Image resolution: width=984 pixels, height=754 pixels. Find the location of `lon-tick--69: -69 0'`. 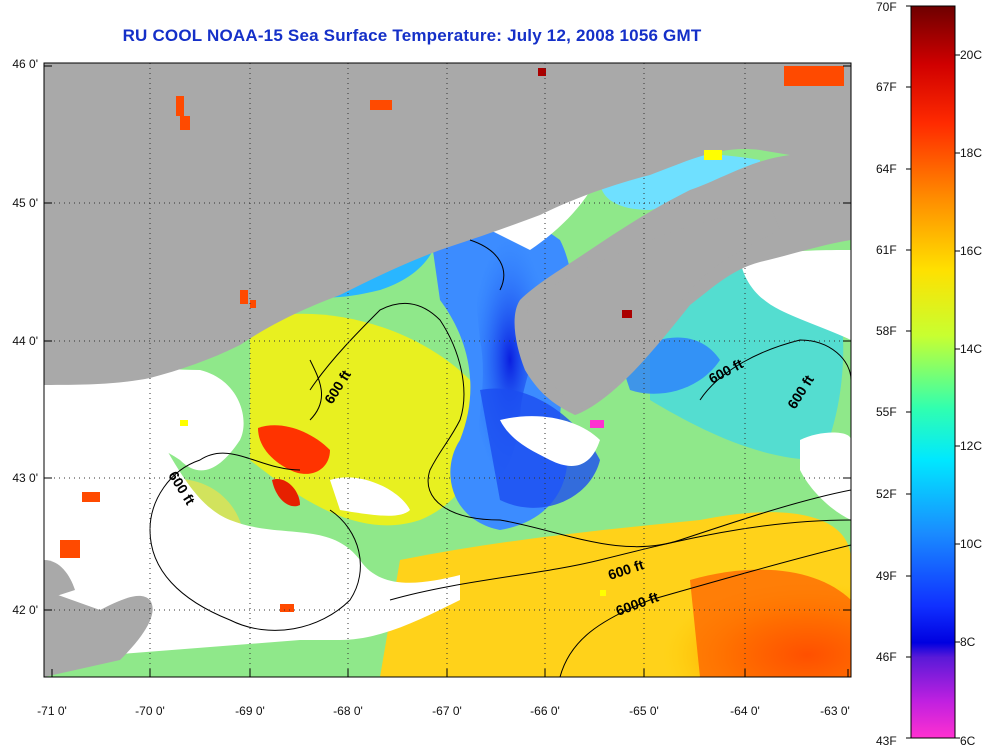

lon-tick--69: -69 0' is located at coordinates (250, 711).